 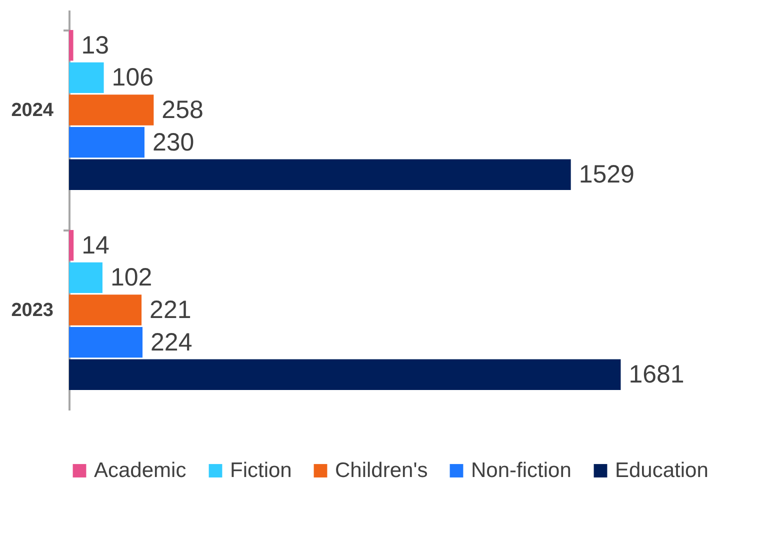 What do you see at coordinates (173, 142) in the screenshot?
I see `data-label: 230` at bounding box center [173, 142].